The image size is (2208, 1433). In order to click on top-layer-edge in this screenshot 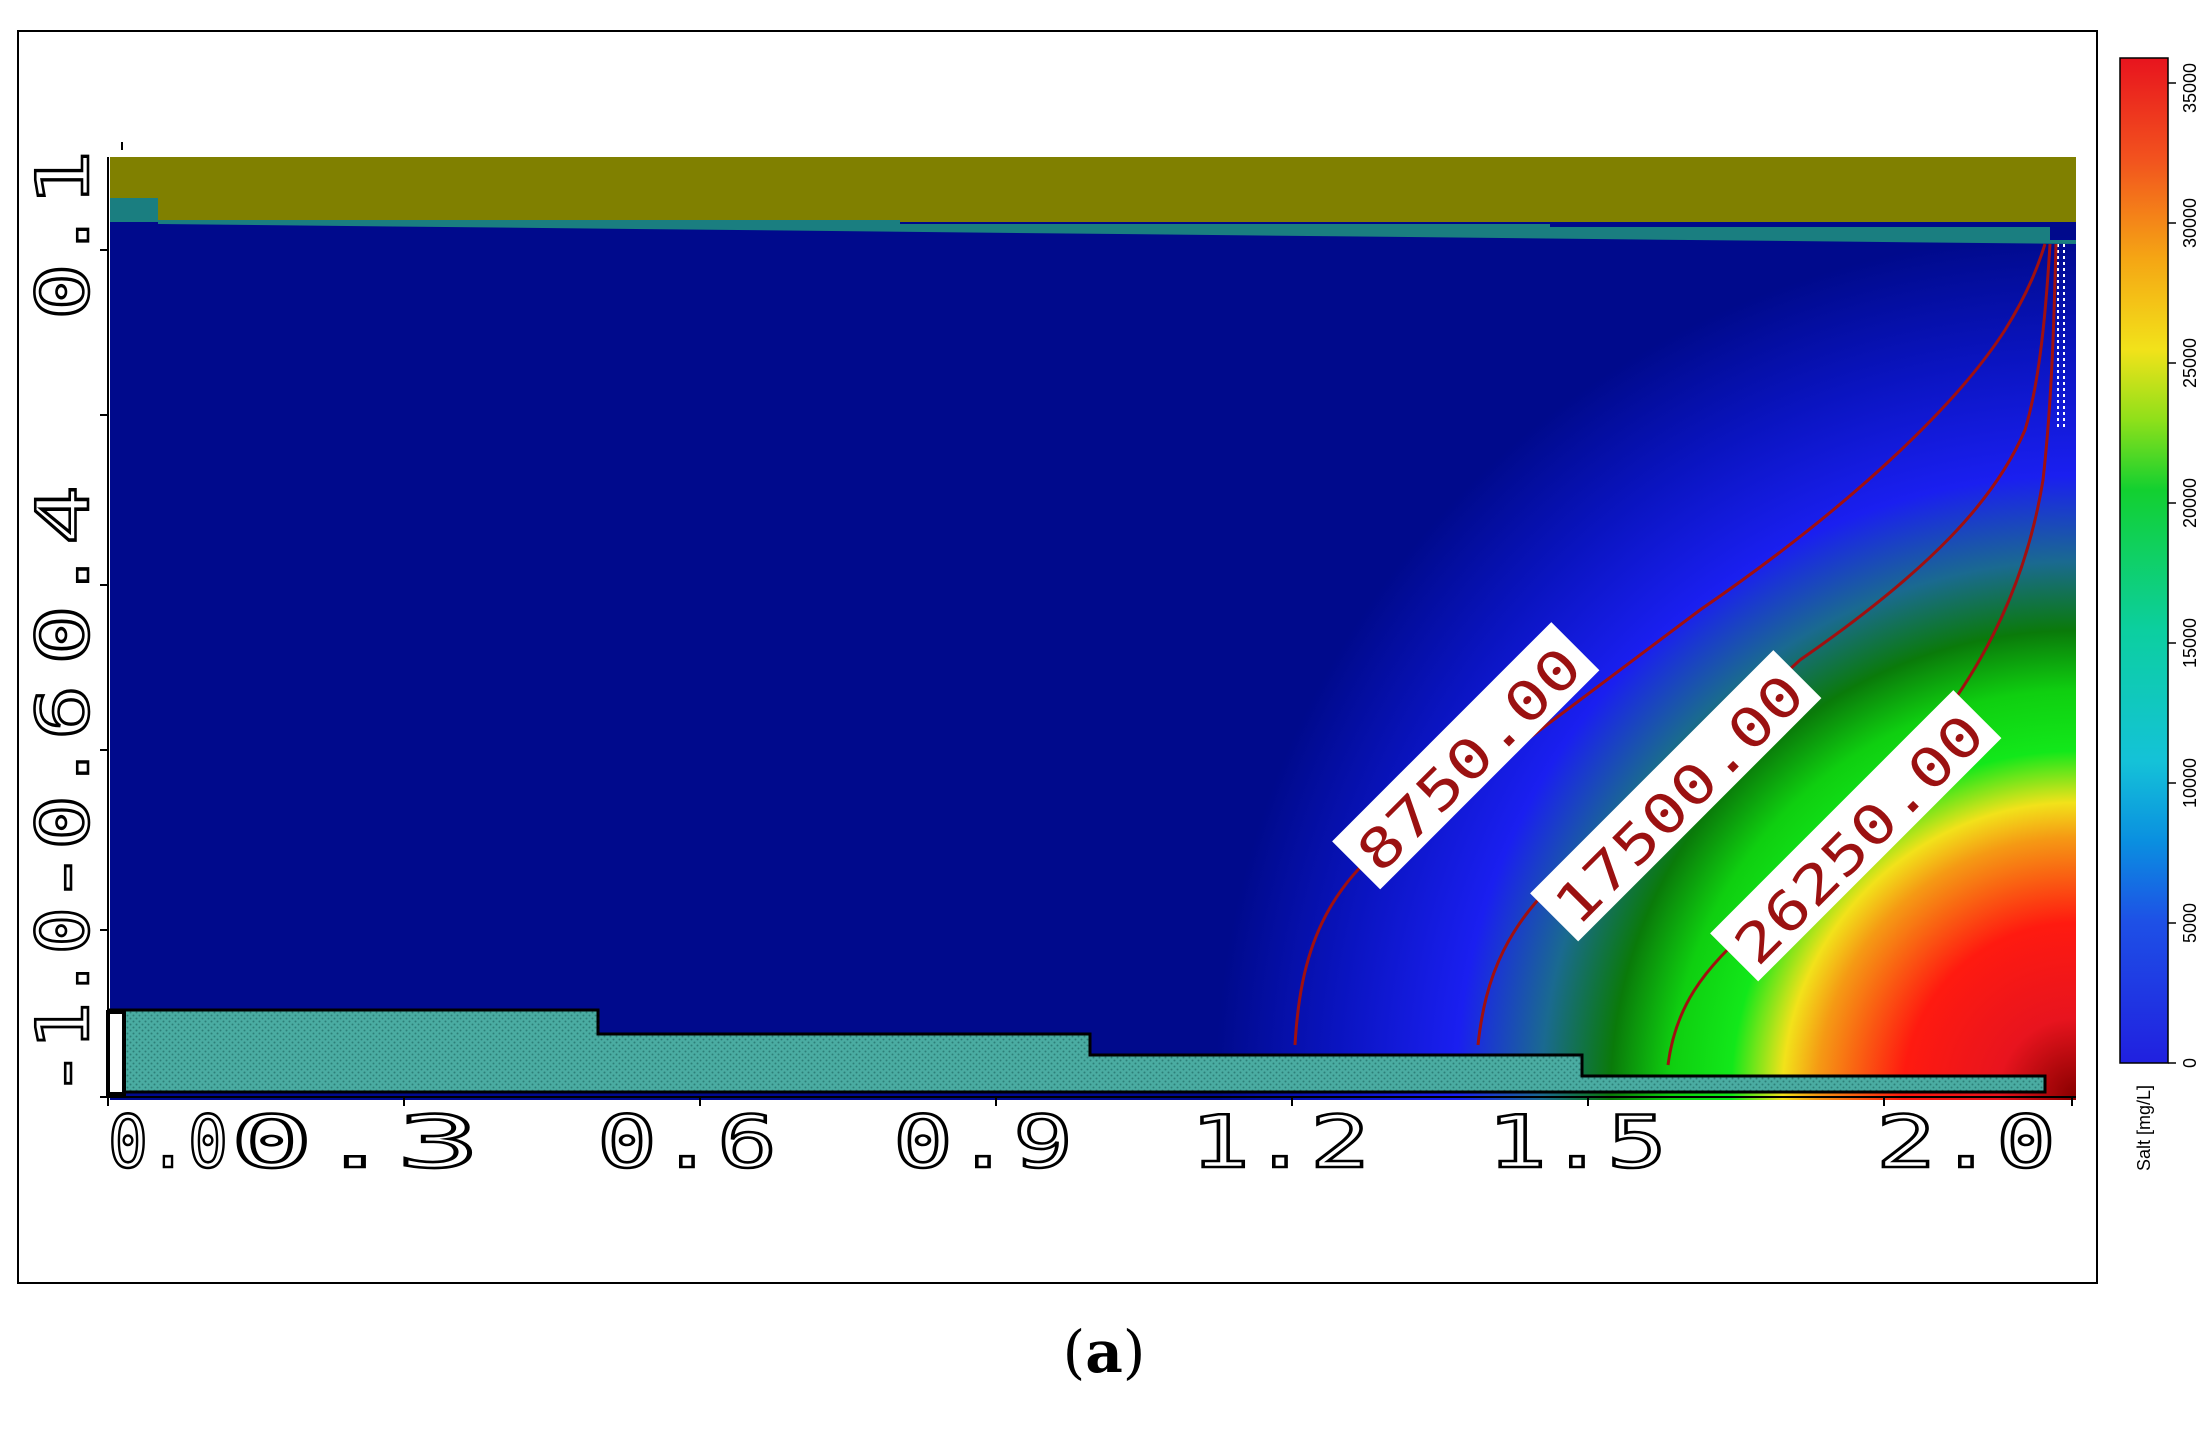, I will do `click(134, 210)`.